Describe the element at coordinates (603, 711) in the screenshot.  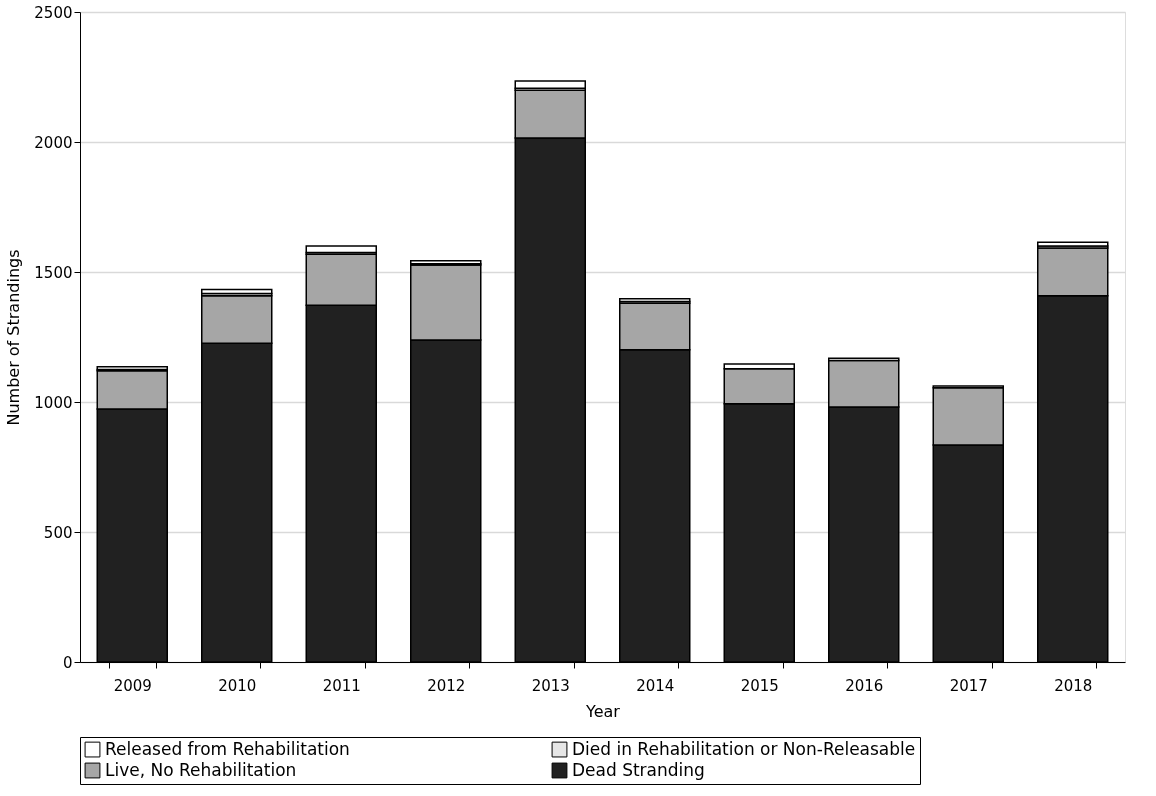
I see `x-axis-title: Year` at that location.